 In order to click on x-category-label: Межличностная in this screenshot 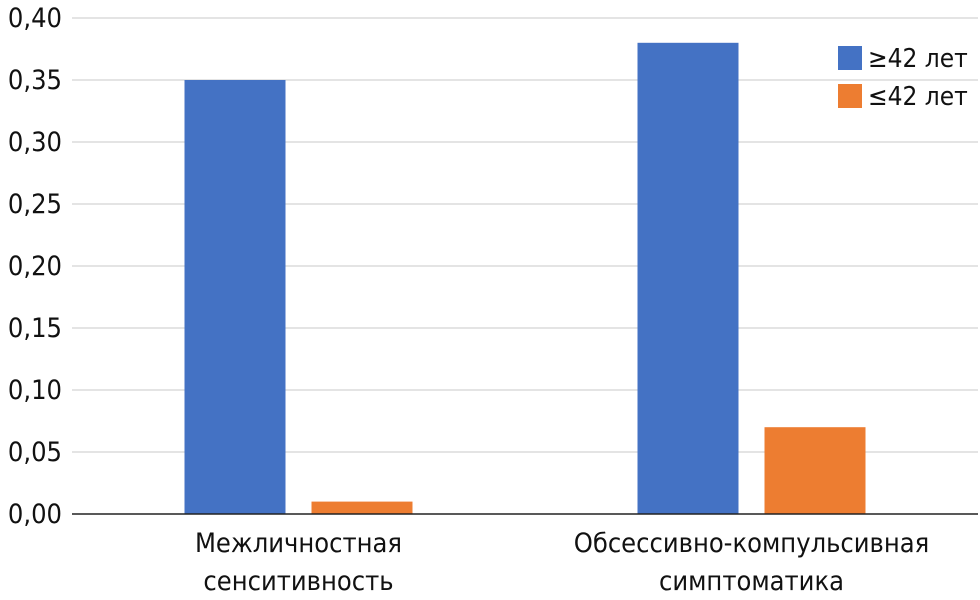, I will do `click(298, 543)`.